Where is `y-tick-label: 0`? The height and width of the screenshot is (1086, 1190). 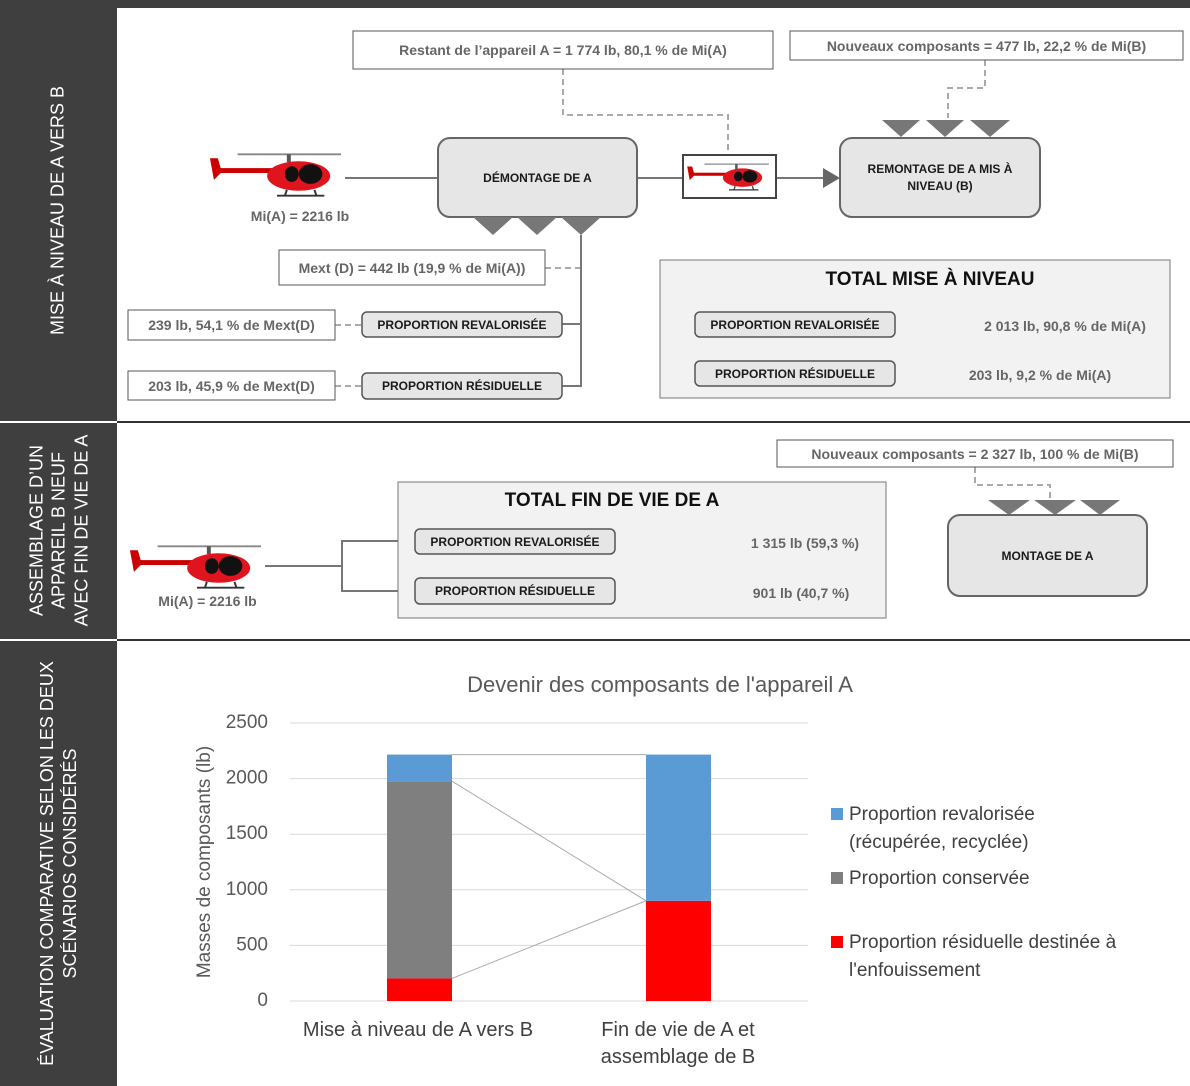 y-tick-label: 0 is located at coordinates (262, 1000).